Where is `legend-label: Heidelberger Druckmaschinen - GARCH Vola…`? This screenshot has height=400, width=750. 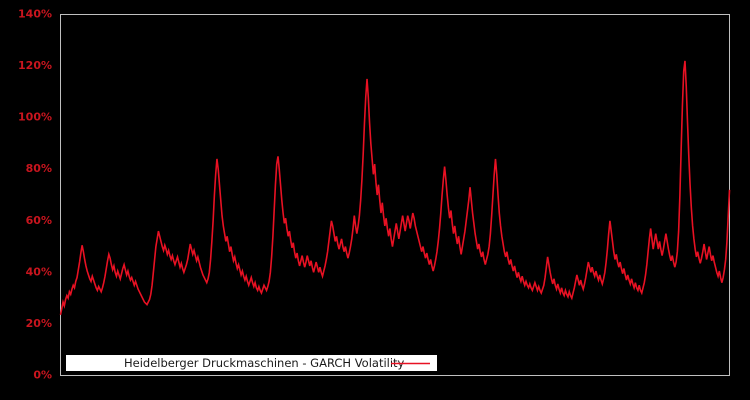
legend-label: Heidelberger Druckmaschinen - GARCH Vola… is located at coordinates (264, 363).